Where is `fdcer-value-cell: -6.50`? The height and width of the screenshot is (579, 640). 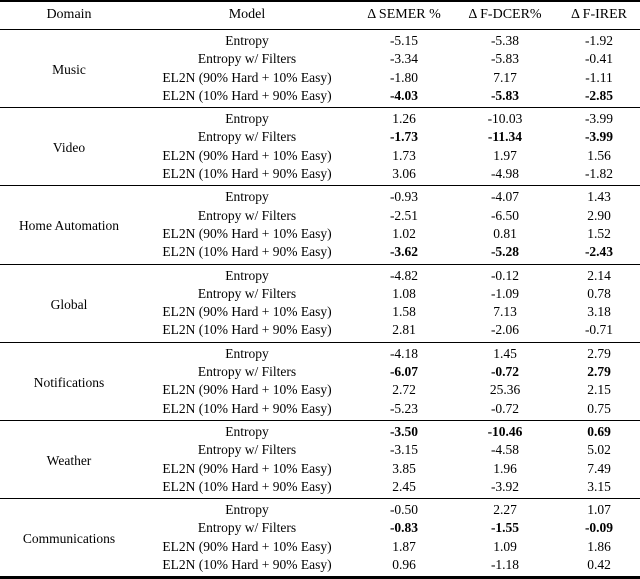 fdcer-value-cell: -6.50 is located at coordinates (505, 215).